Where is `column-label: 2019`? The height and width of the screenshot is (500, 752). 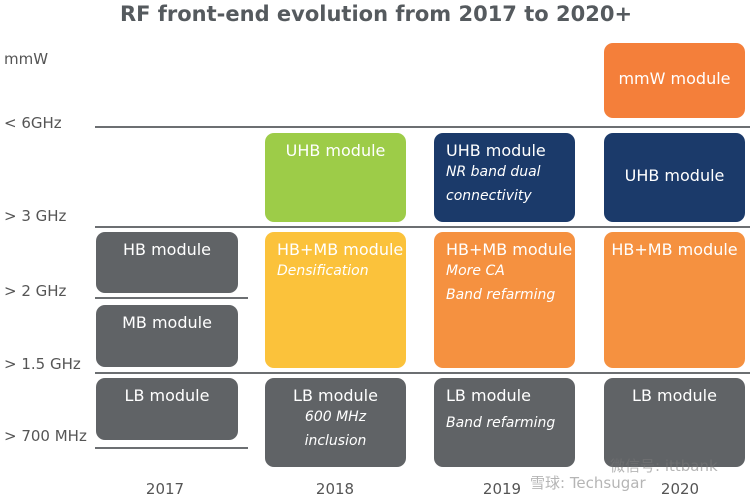
column-label: 2019 is located at coordinates (502, 489).